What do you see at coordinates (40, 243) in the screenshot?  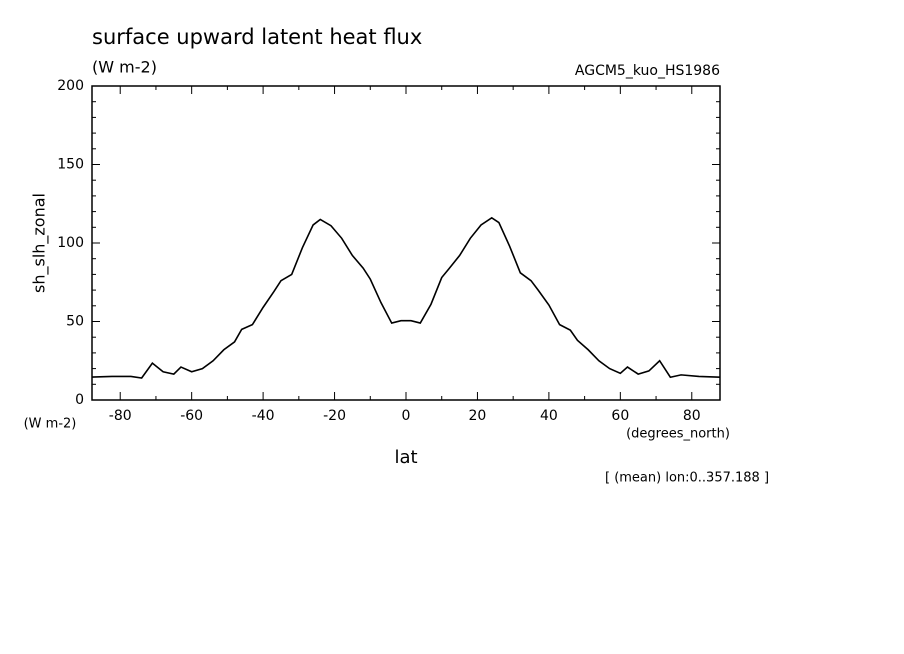 I see `y-axis-label: sh_slh_zonal` at bounding box center [40, 243].